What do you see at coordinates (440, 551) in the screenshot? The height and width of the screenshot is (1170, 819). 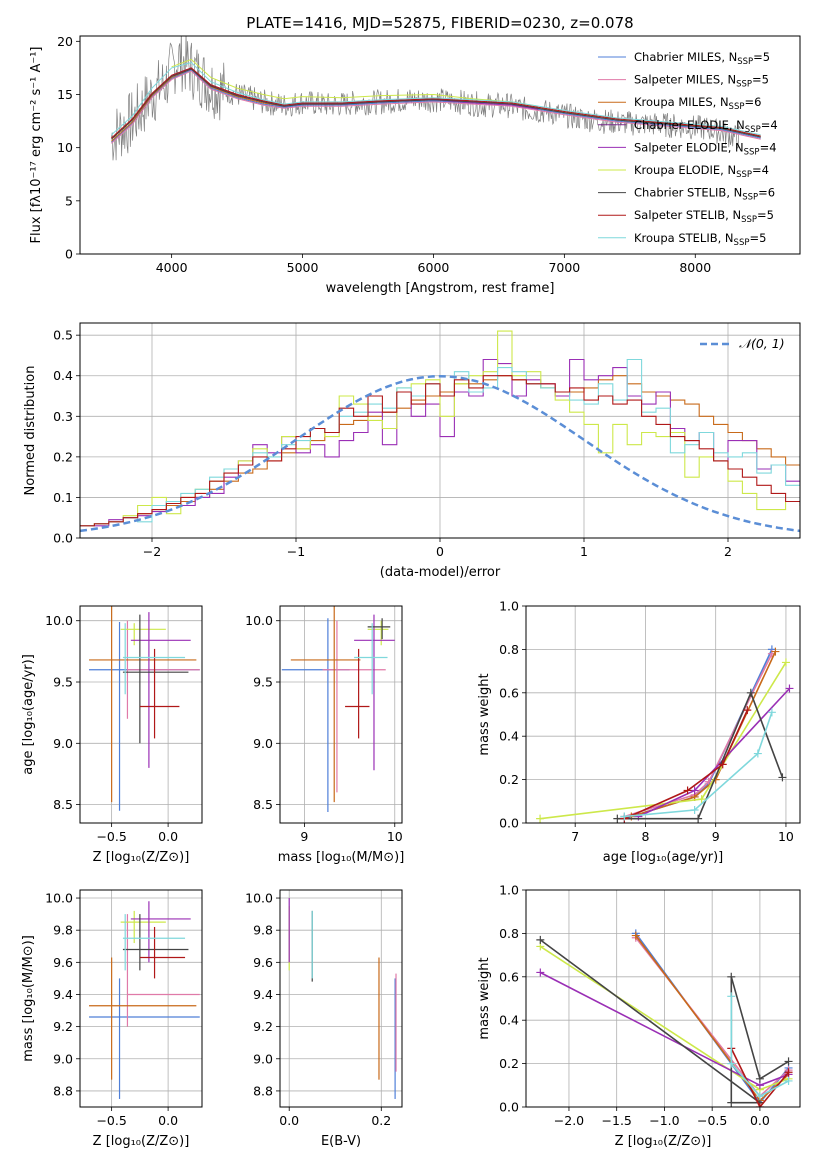 I see `x-tick-label: 0` at bounding box center [440, 551].